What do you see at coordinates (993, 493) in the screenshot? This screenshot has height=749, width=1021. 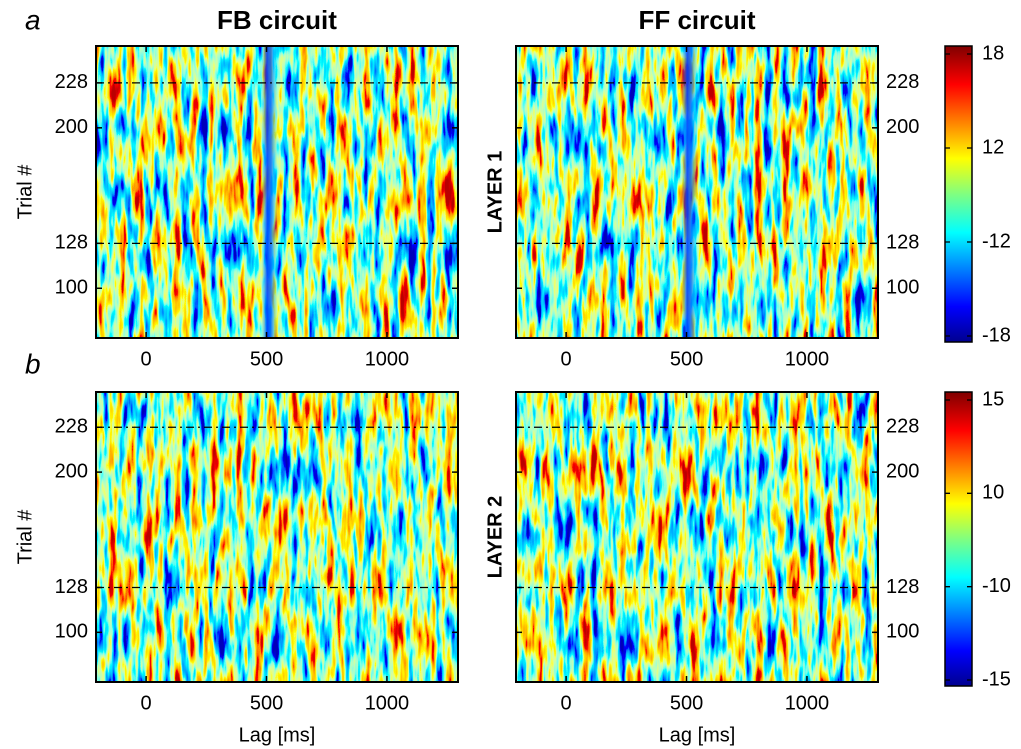 I see `colorbar-tick-label: 10` at bounding box center [993, 493].